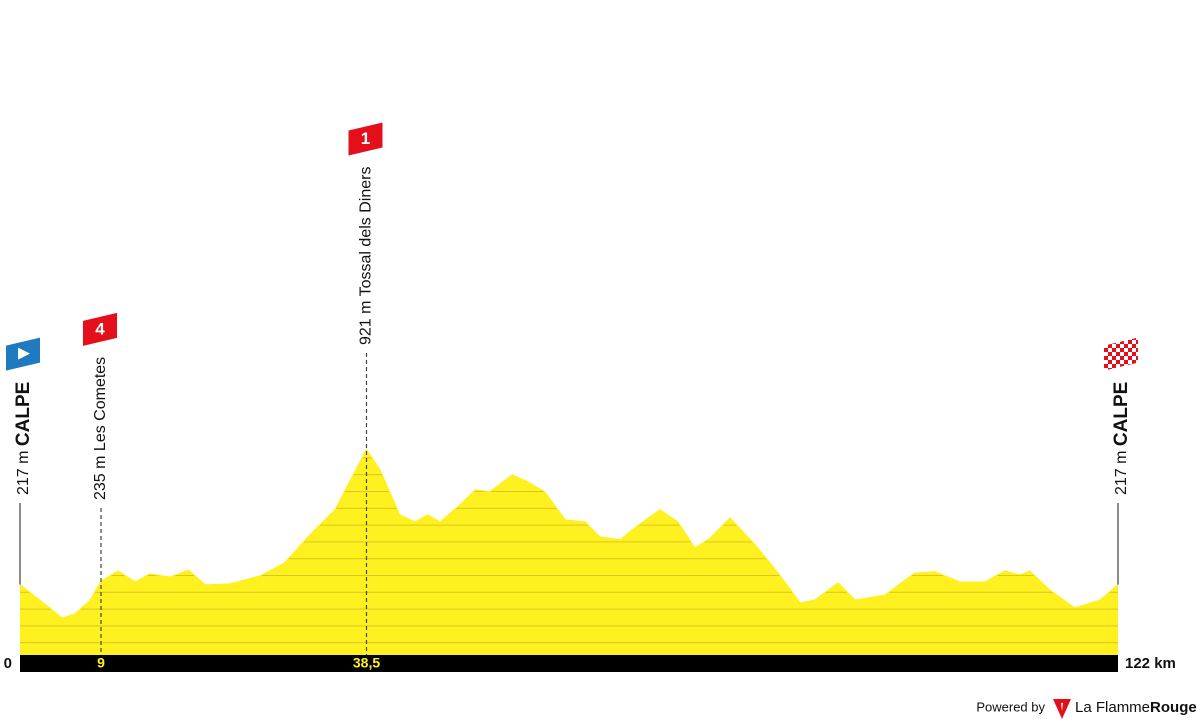 Image resolution: width=1200 pixels, height=725 pixels. Describe the element at coordinates (101, 663) in the screenshot. I see `climb-km: 9` at that location.